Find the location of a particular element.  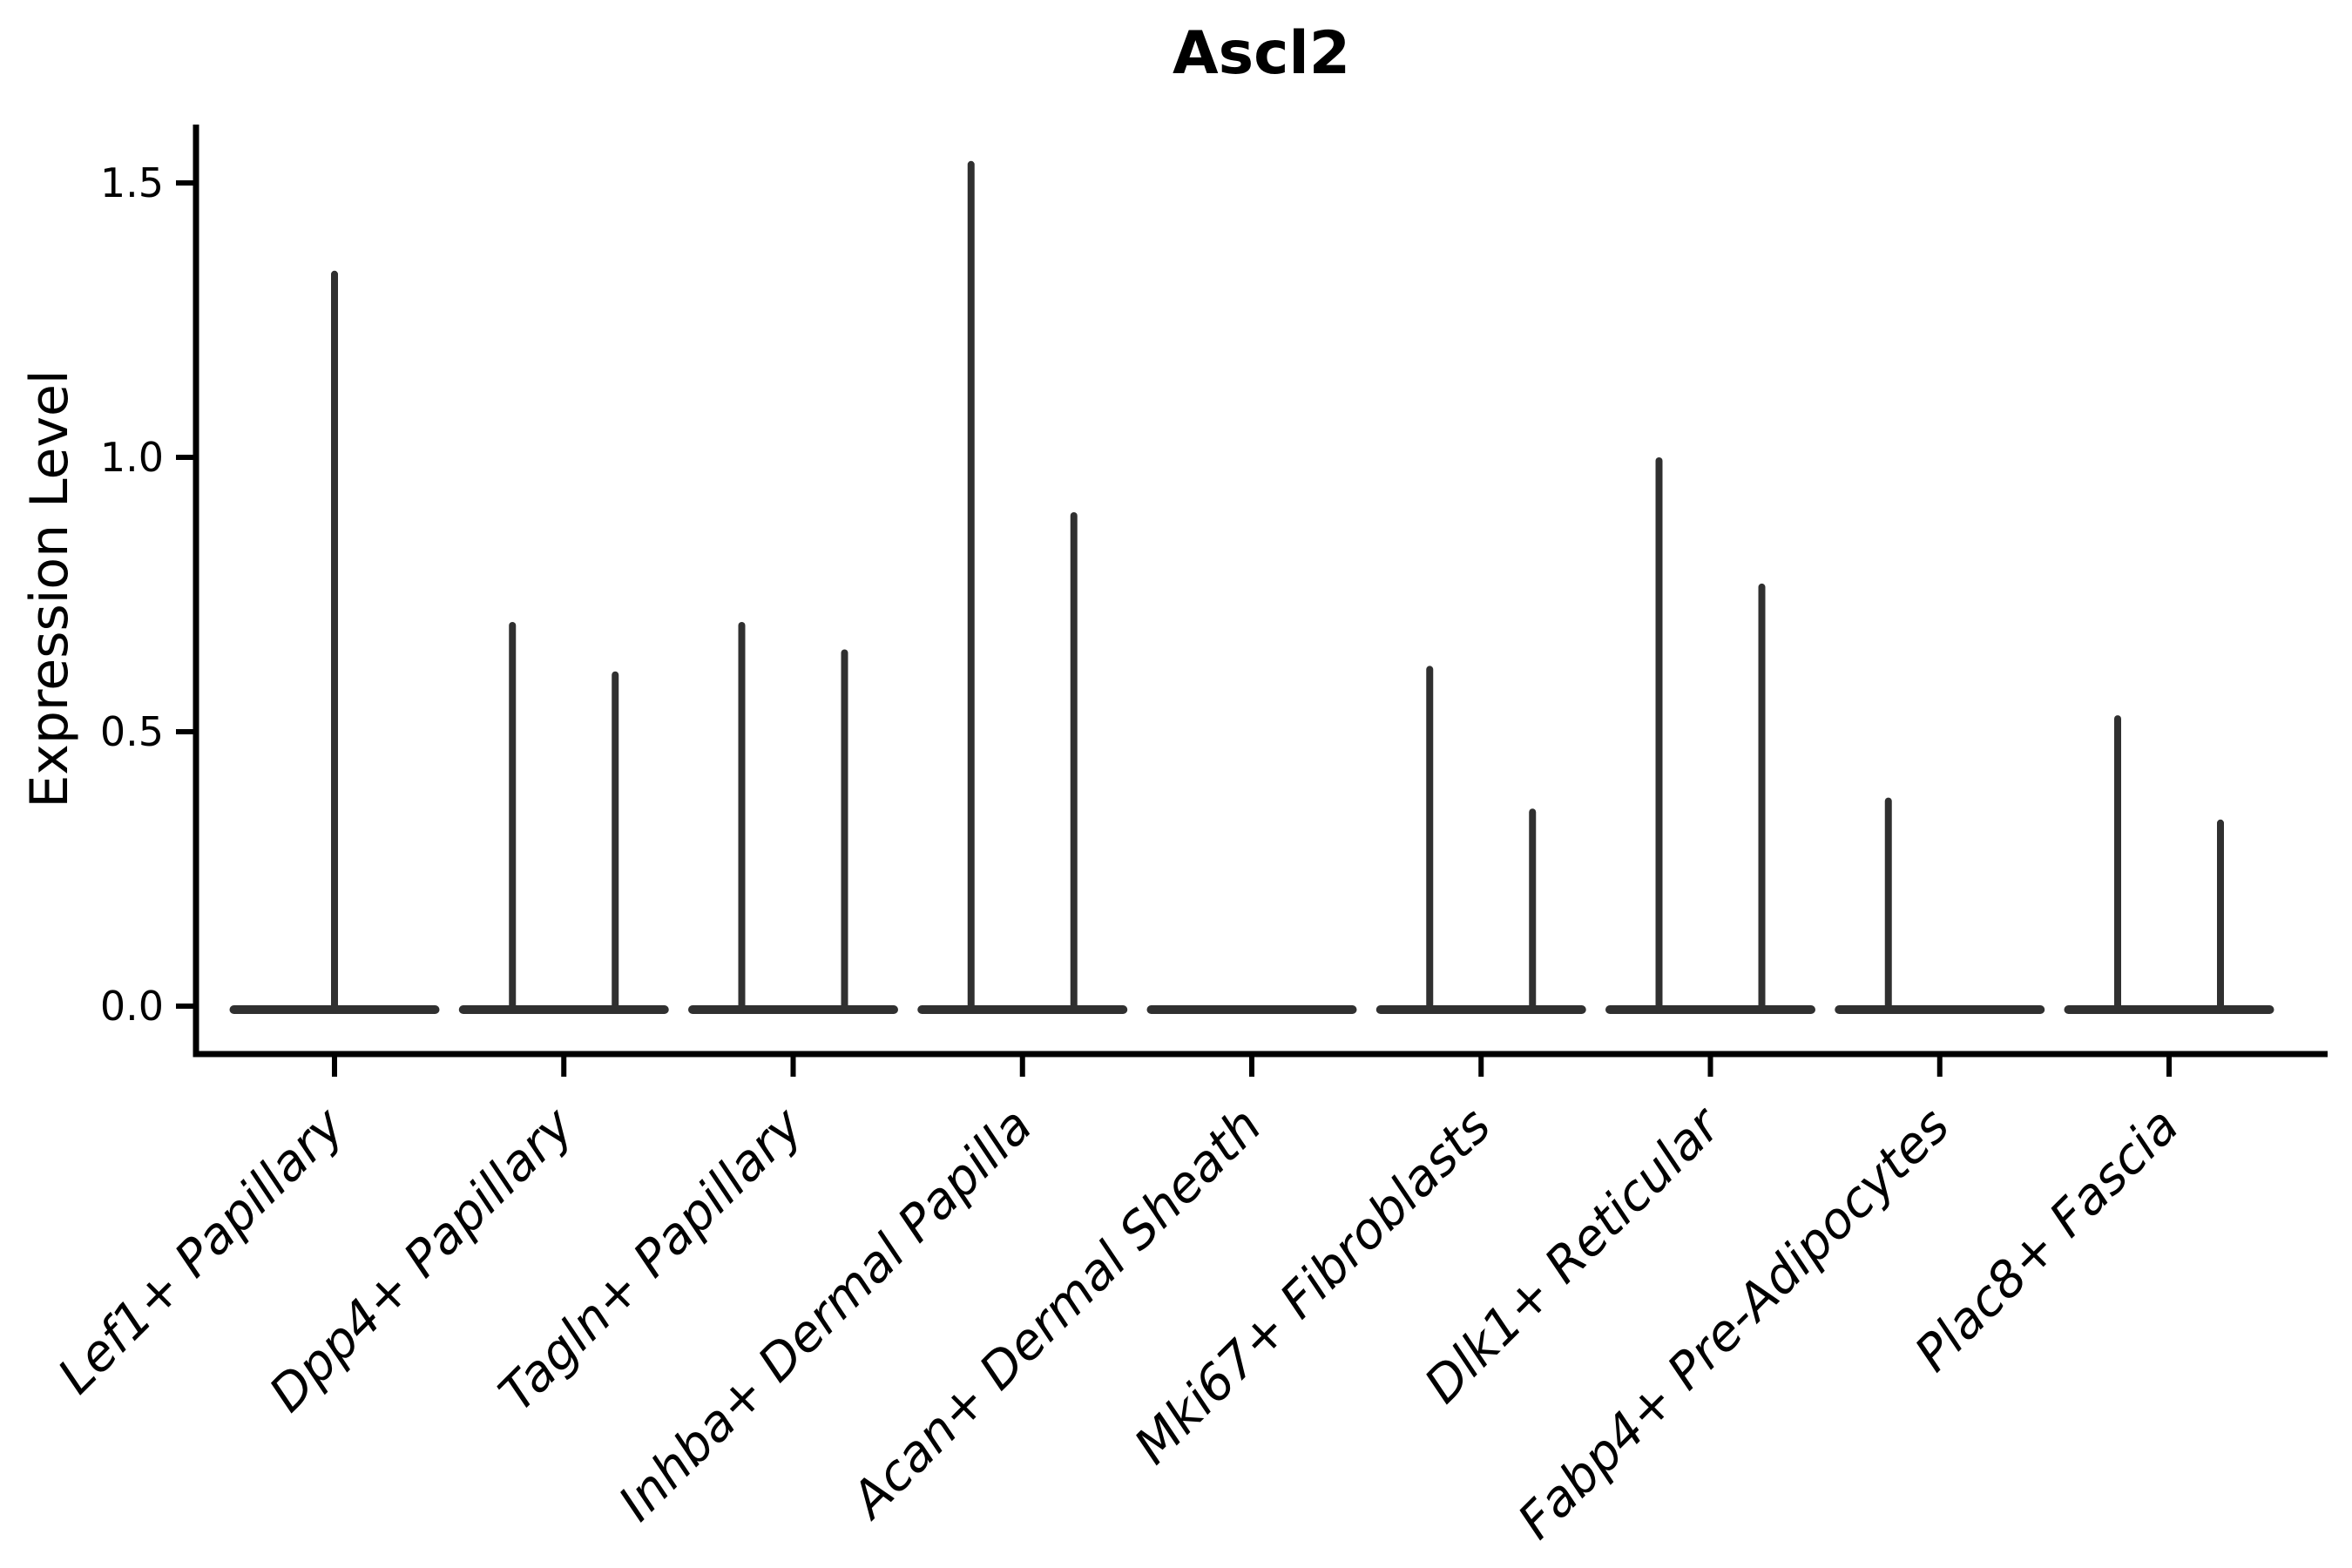

y-tick-label: 0.5 is located at coordinates (132, 731).